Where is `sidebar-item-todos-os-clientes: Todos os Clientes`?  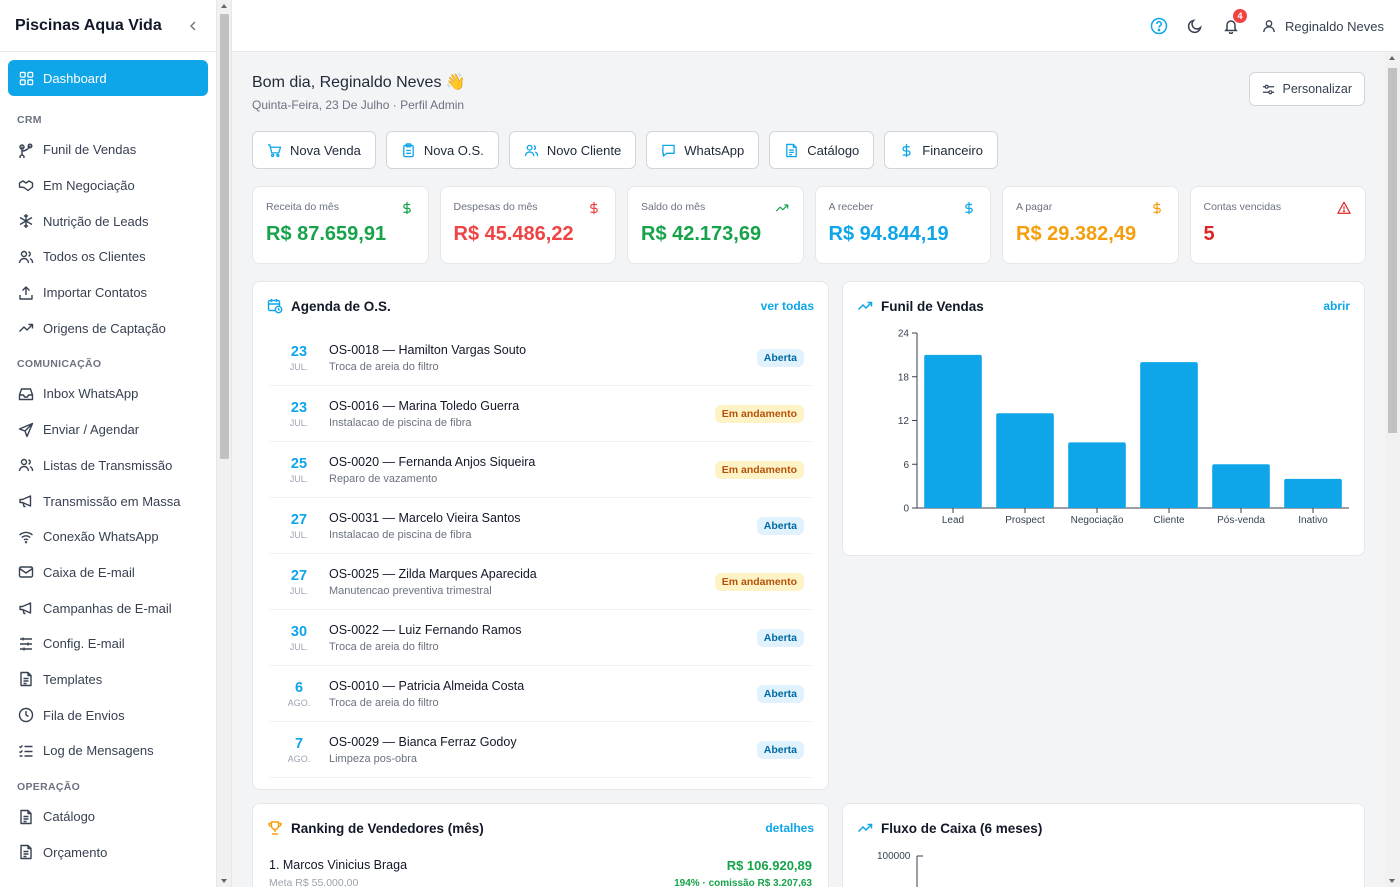
sidebar-item-todos-os-clientes: Todos os Clientes is located at coordinates (108, 257).